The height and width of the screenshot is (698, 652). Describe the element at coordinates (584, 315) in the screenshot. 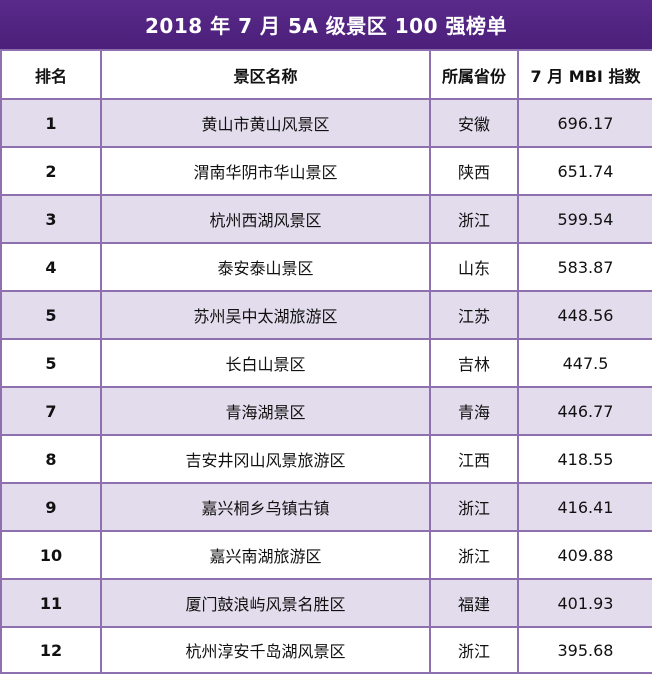

I see `mbi-cell: 448.56` at that location.